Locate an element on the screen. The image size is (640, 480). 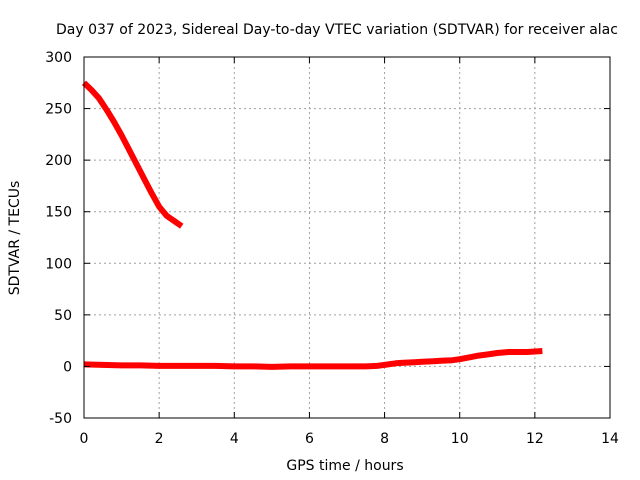
x-tick-label: 4 is located at coordinates (234, 439).